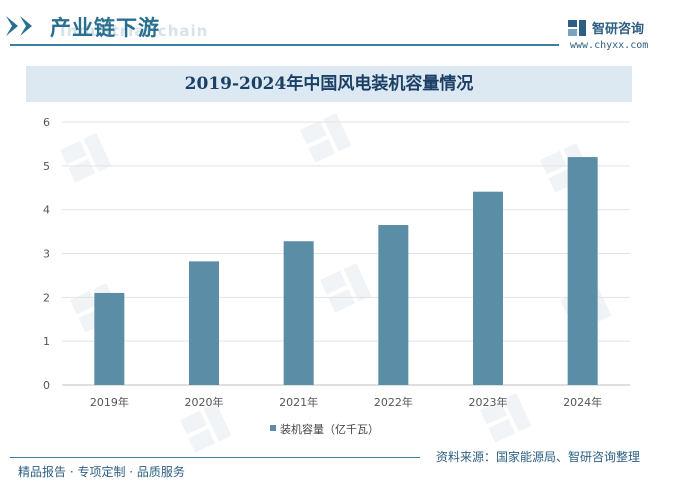  What do you see at coordinates (204, 402) in the screenshot?
I see `x-tick-label: 2020年` at bounding box center [204, 402].